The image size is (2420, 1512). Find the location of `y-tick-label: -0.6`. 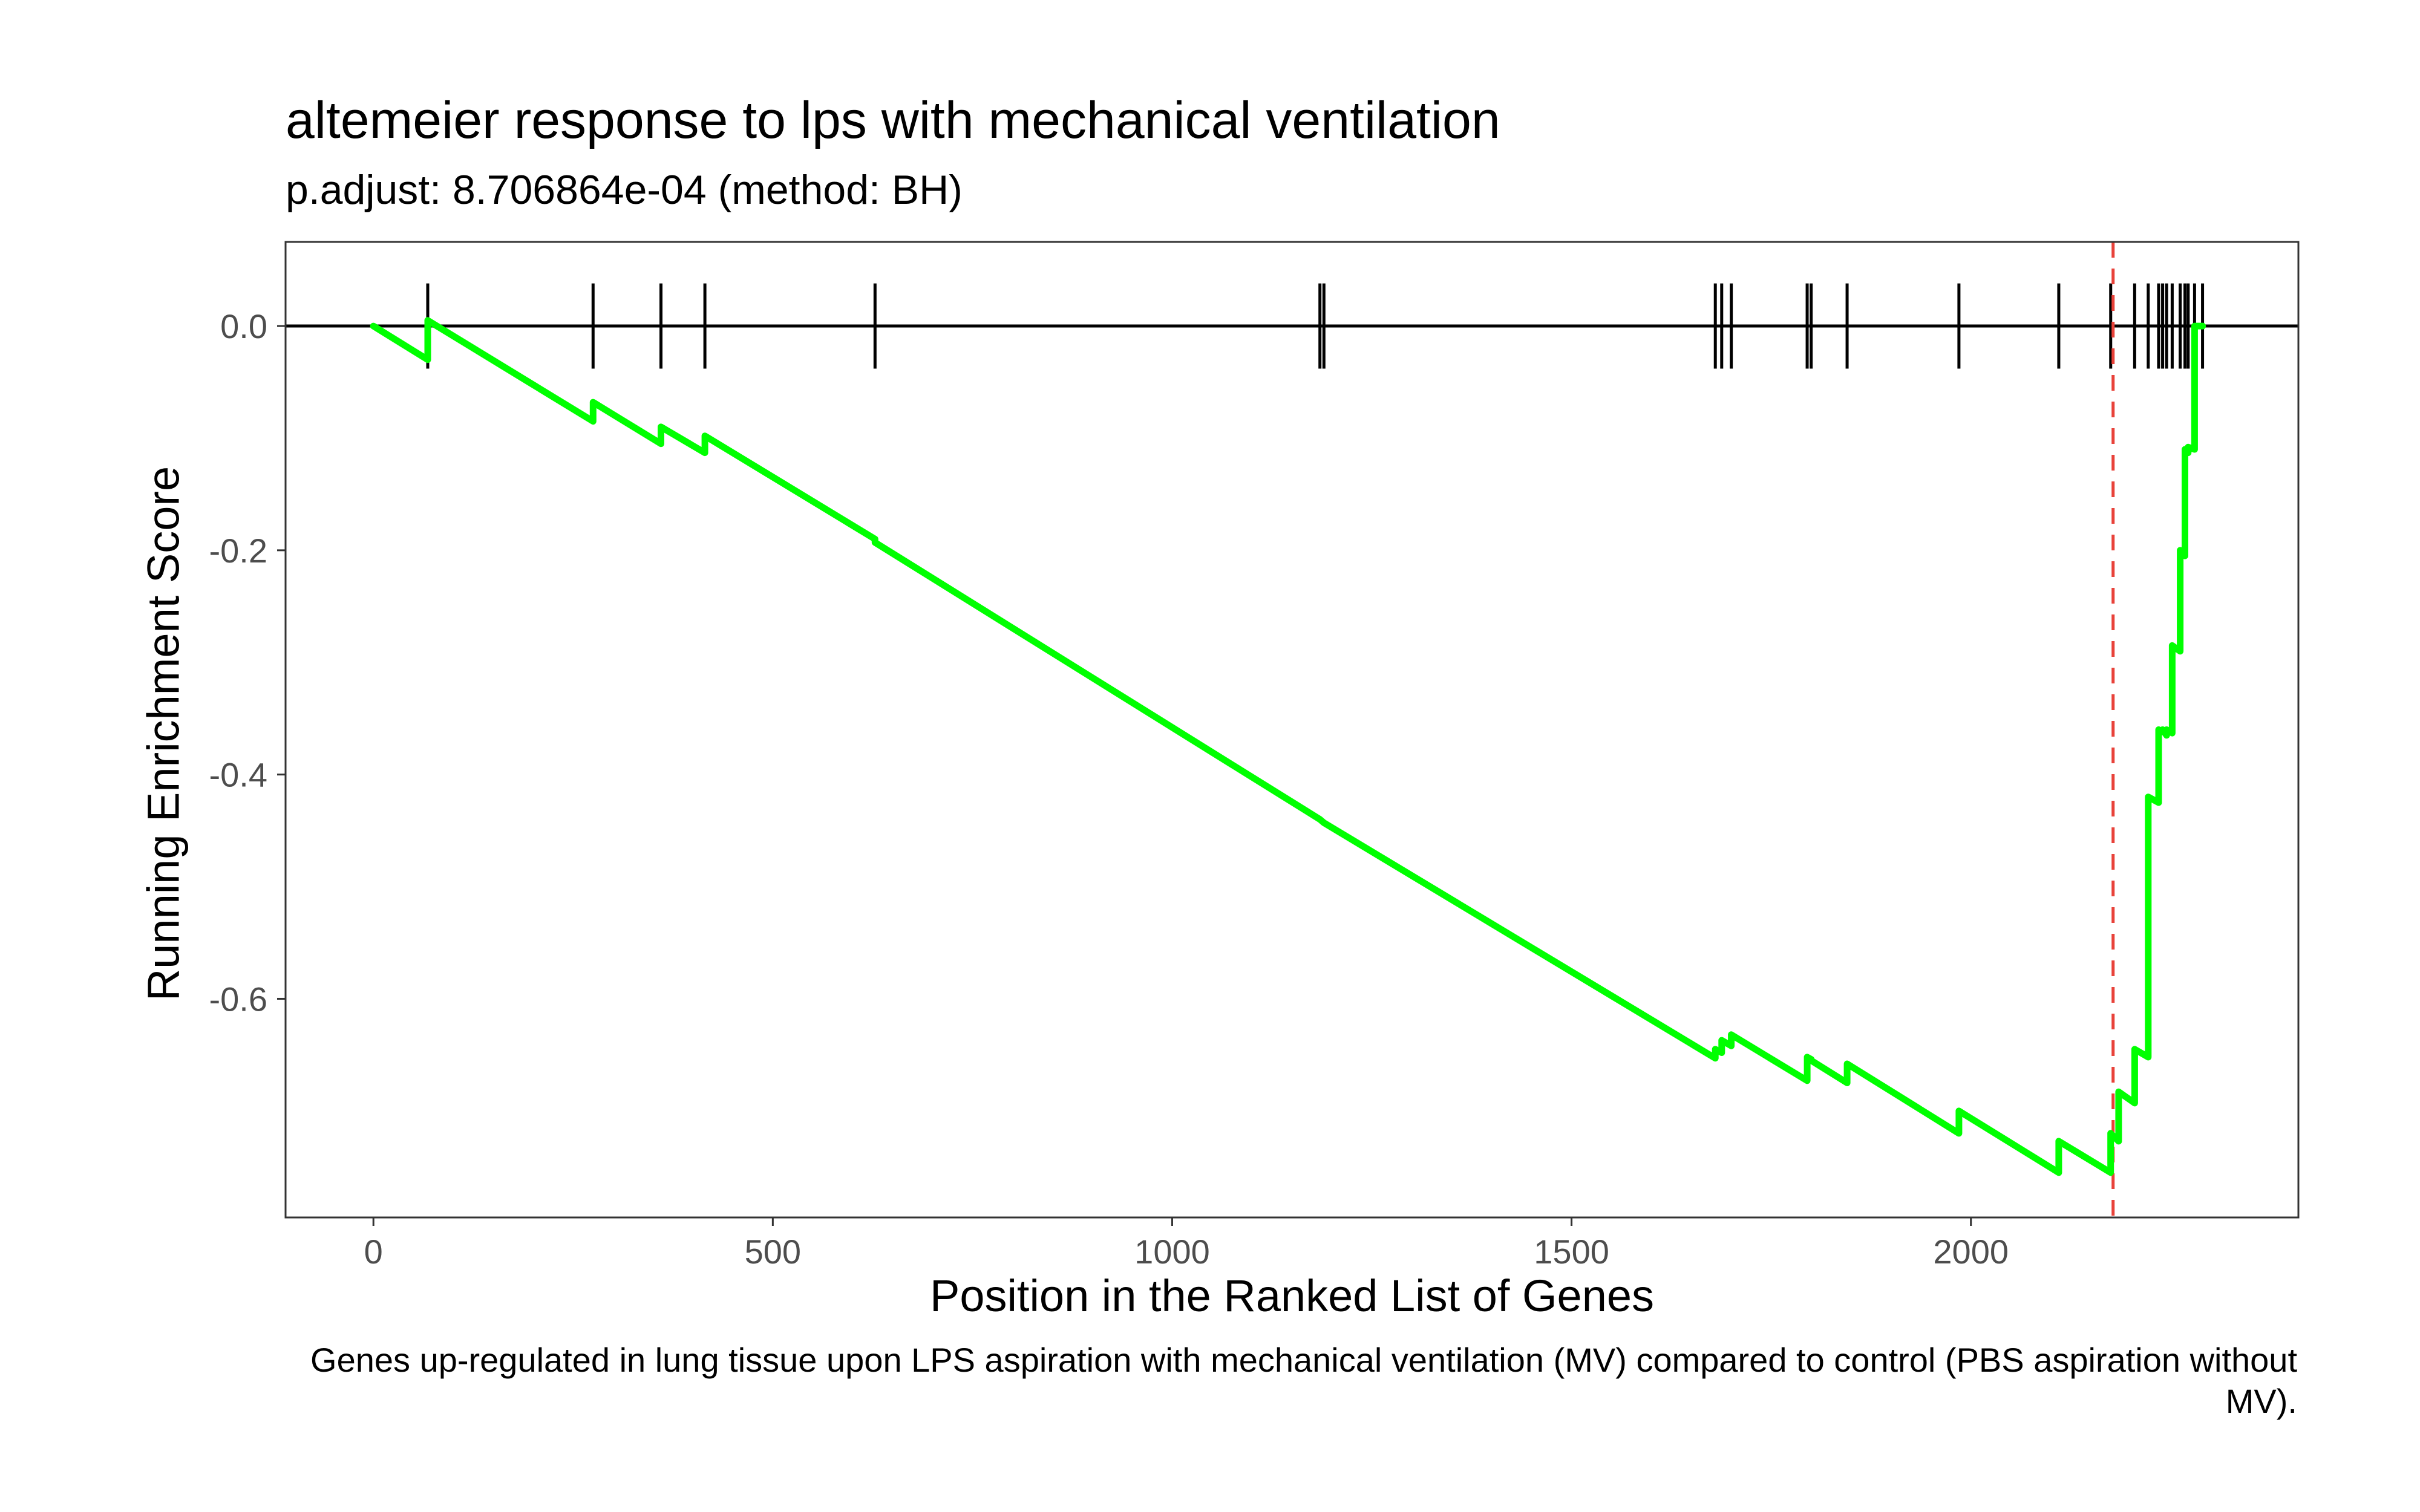

y-tick-label: -0.6 is located at coordinates (238, 999).